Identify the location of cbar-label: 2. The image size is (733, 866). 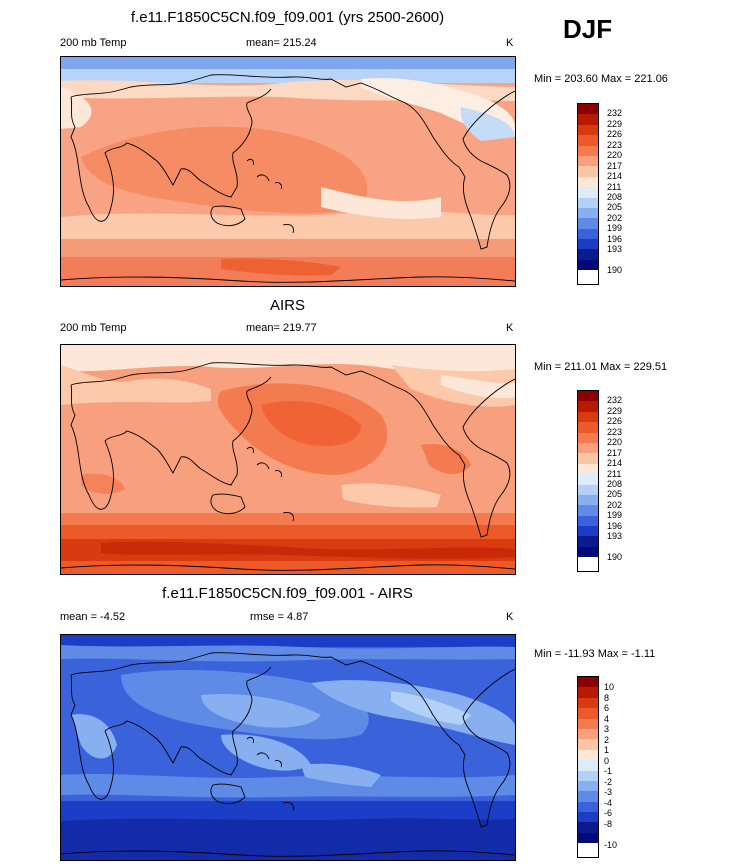
(607, 740).